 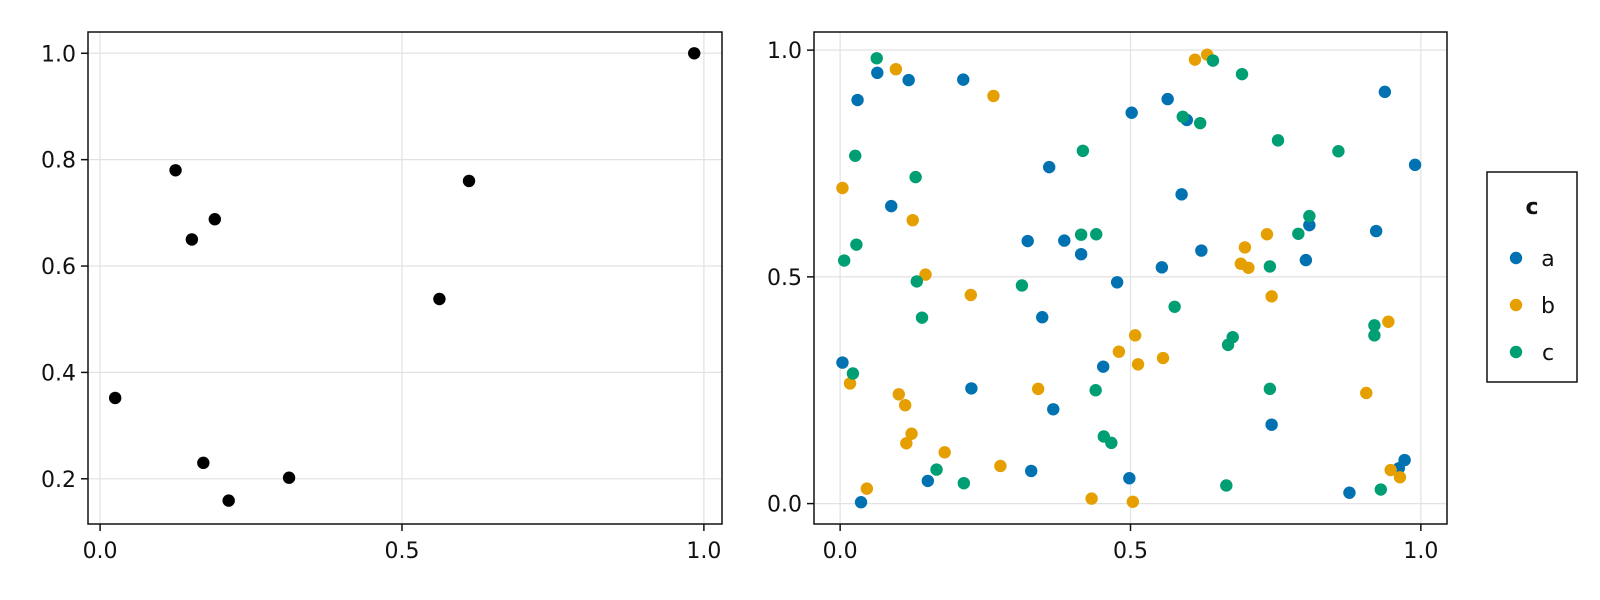 What do you see at coordinates (58, 267) in the screenshot?
I see `y-tick-label: 0.6` at bounding box center [58, 267].